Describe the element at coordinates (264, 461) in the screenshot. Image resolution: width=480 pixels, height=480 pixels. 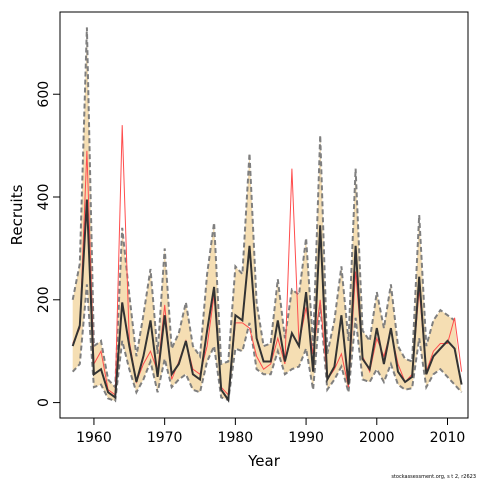
I see `x-axis-title: Year` at that location.